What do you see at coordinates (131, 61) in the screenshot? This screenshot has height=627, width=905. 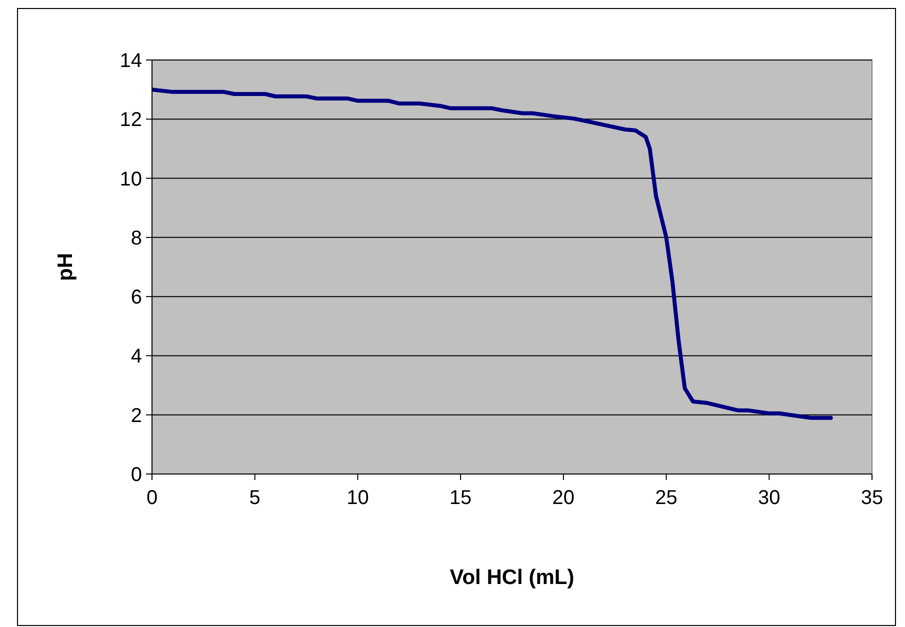 I see `y-tick-label: 14` at bounding box center [131, 61].